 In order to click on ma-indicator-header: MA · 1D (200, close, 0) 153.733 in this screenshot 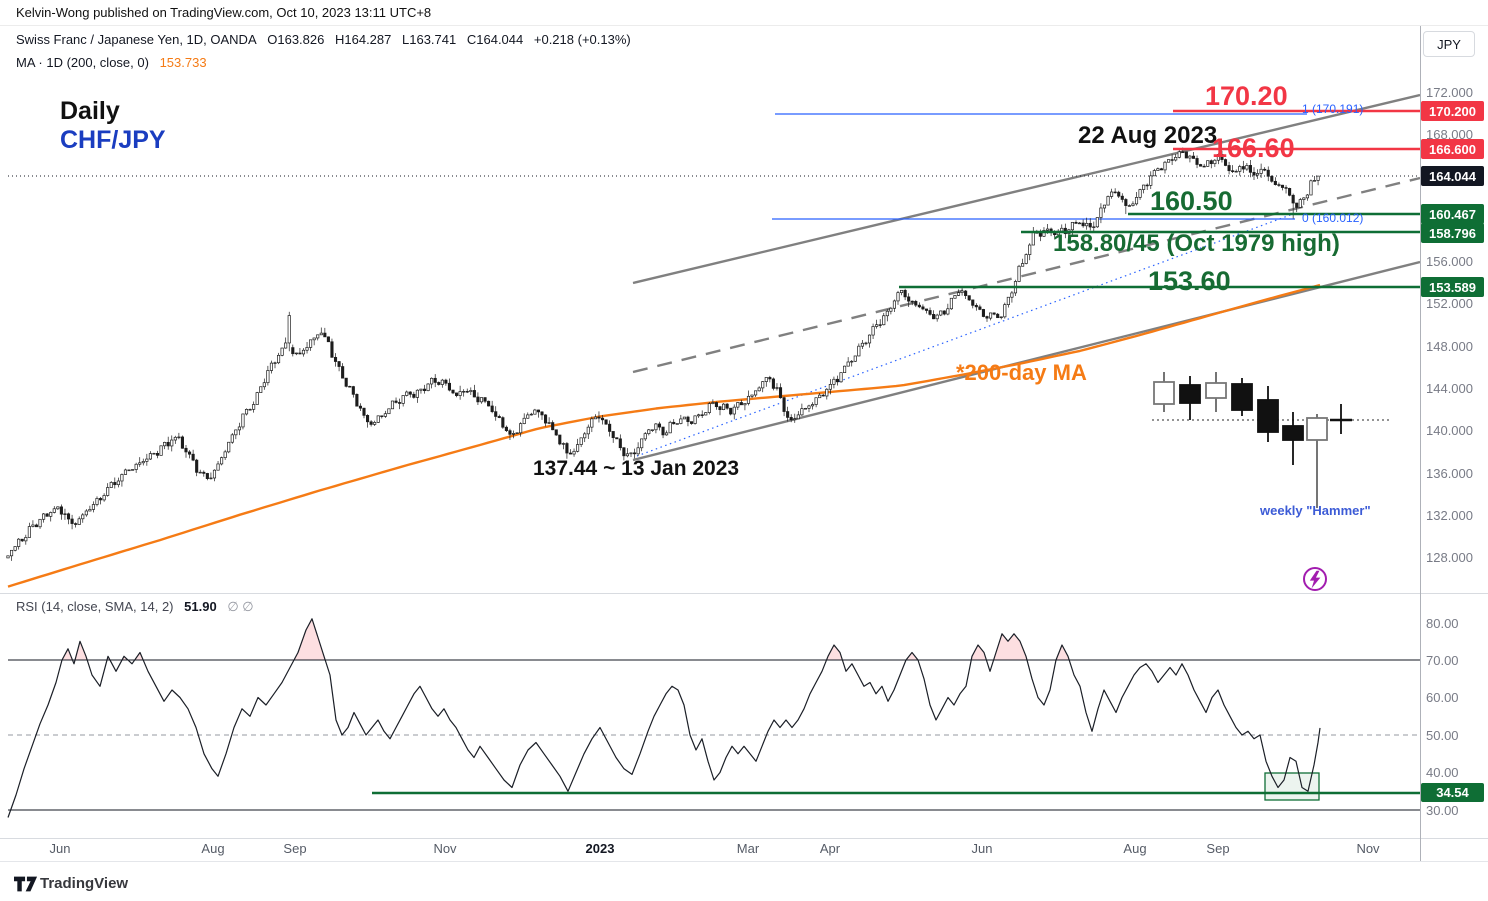, I will do `click(115, 62)`.